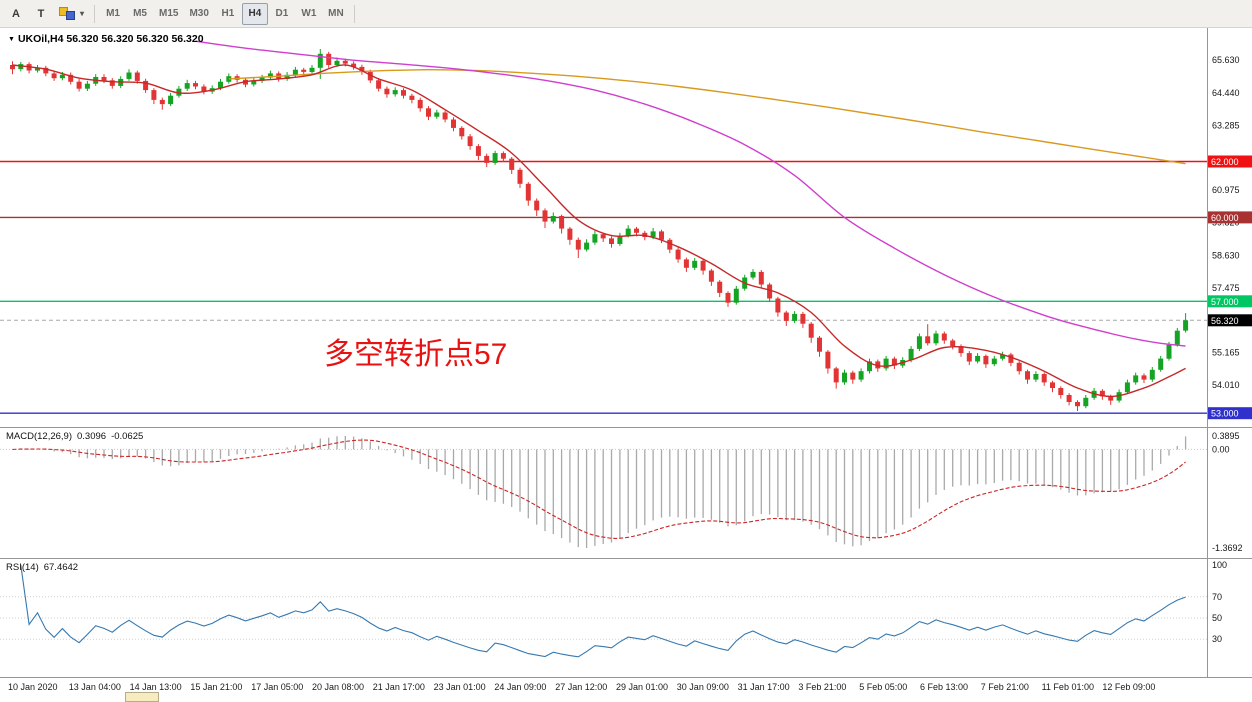 The image size is (1252, 702). I want to click on svg-text: 65.630, so click(1226, 60).